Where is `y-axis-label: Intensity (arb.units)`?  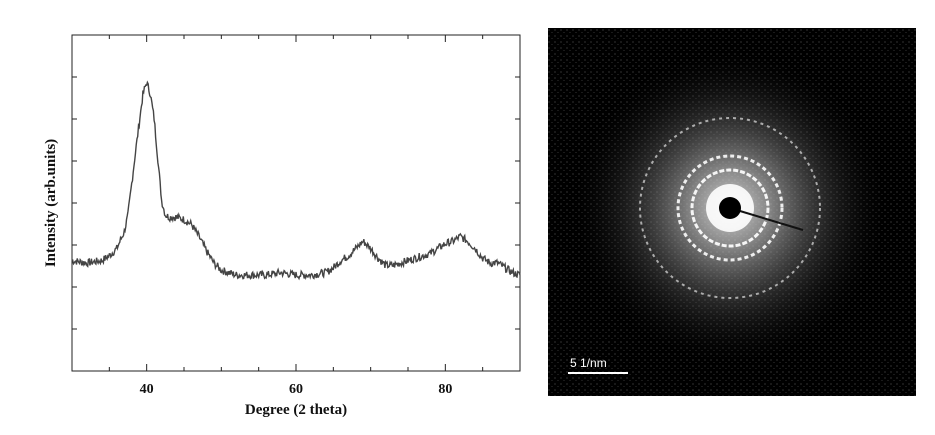 y-axis-label: Intensity (arb.units) is located at coordinates (51, 203).